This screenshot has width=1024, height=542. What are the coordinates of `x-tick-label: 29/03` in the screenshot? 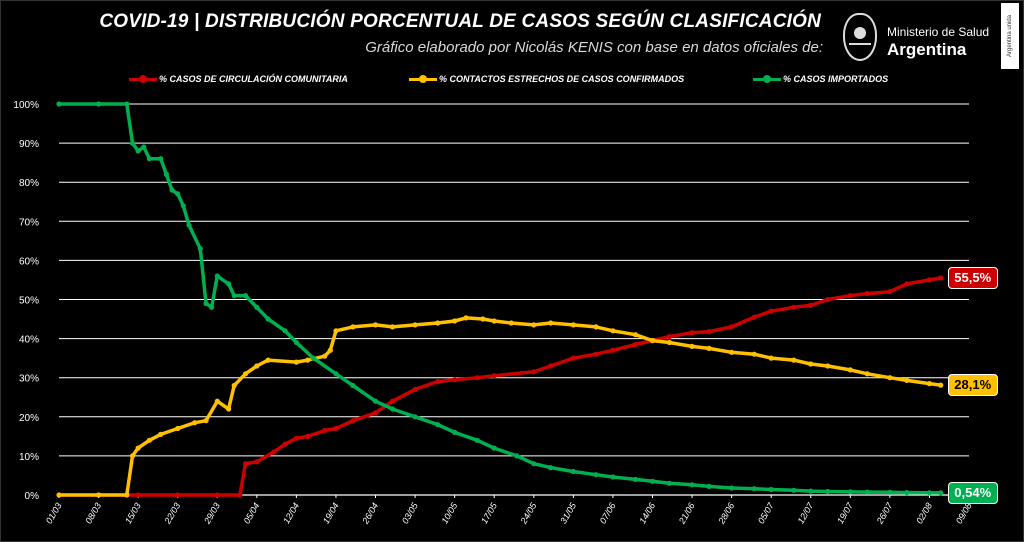 It's located at (212, 513).